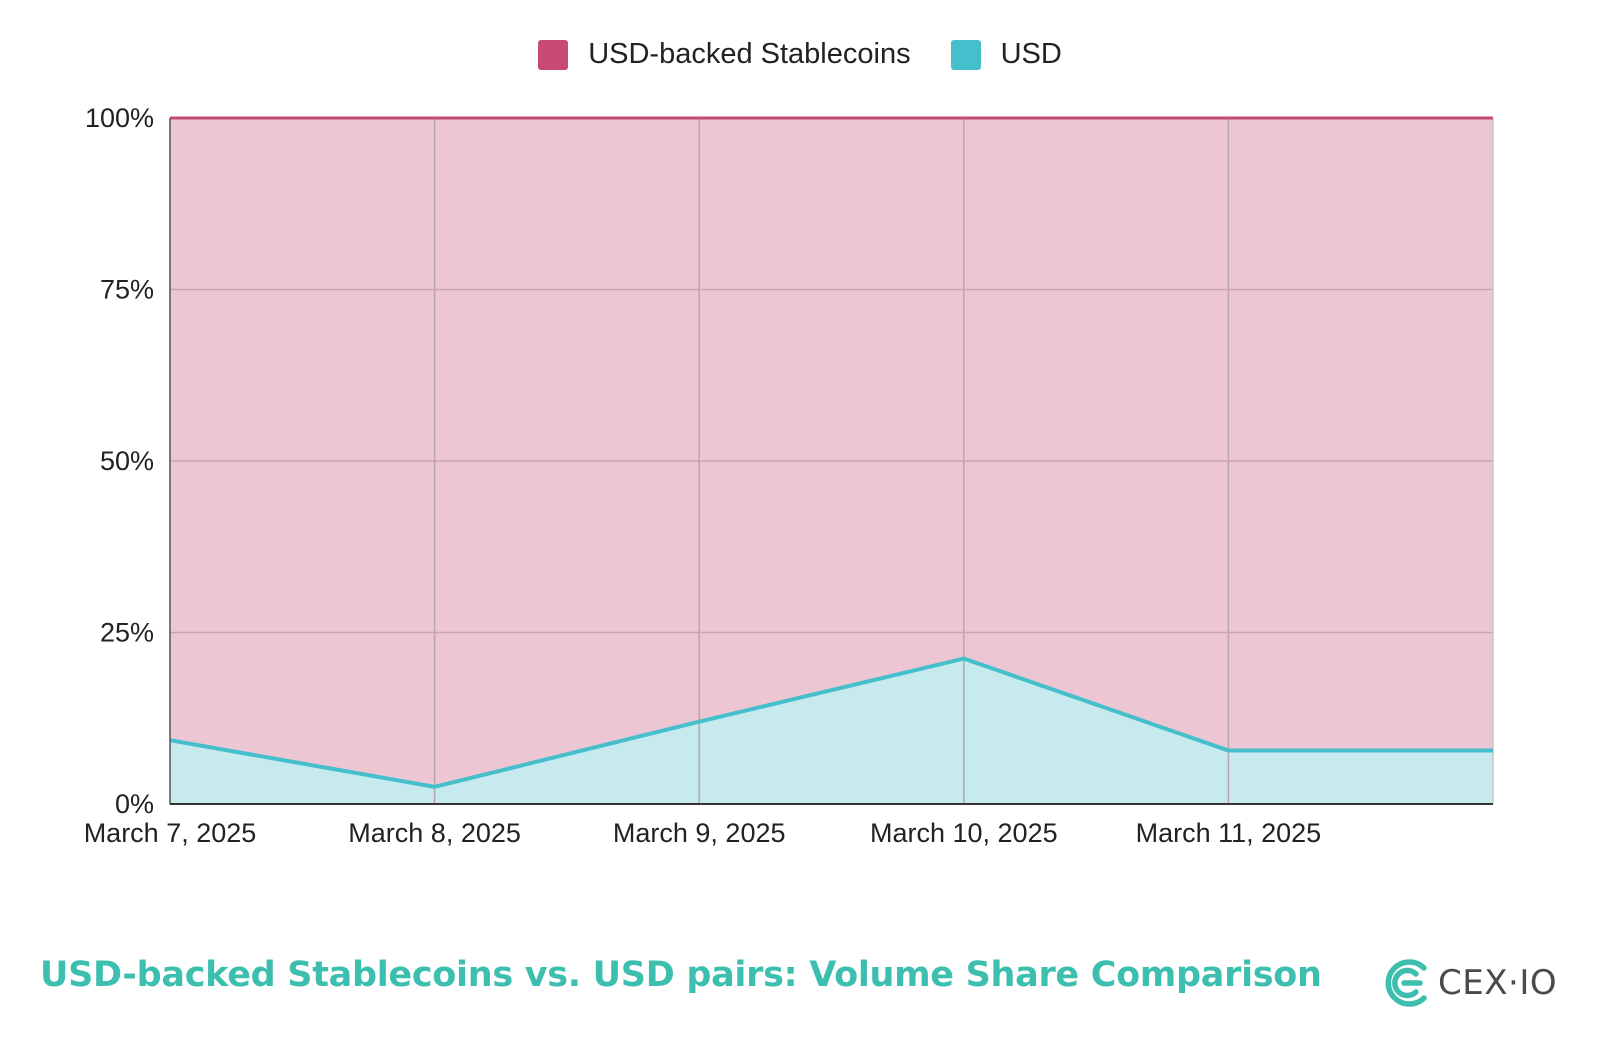  I want to click on legend-swatch-usd, so click(965, 54).